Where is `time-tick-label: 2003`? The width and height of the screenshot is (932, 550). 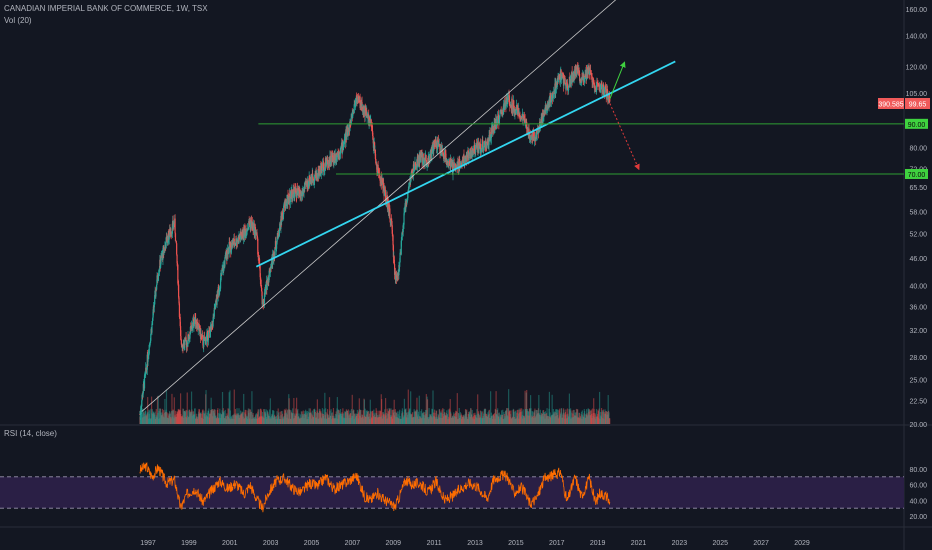 time-tick-label: 2003 is located at coordinates (271, 543).